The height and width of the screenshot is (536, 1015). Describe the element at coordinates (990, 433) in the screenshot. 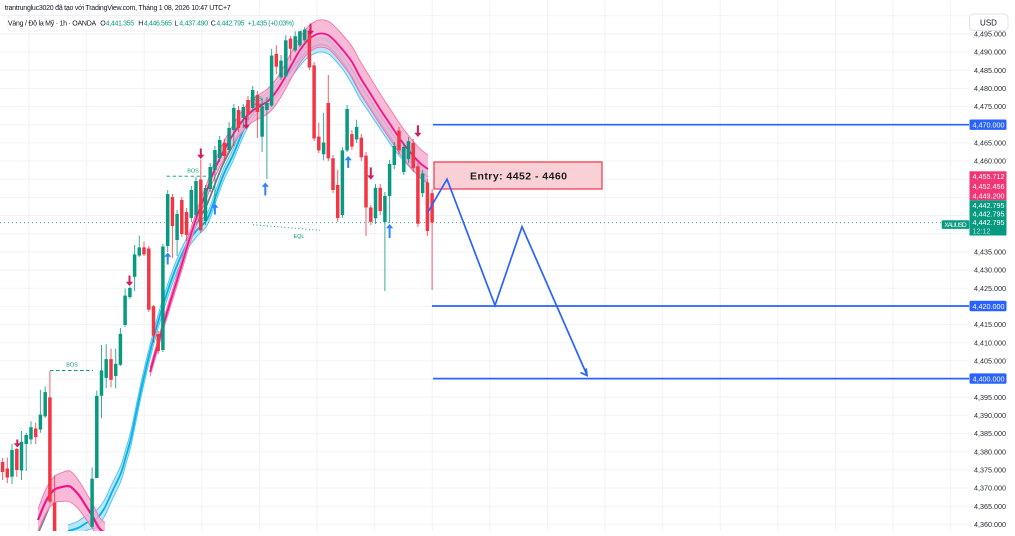

I see `svg-text: 4,385.000` at that location.